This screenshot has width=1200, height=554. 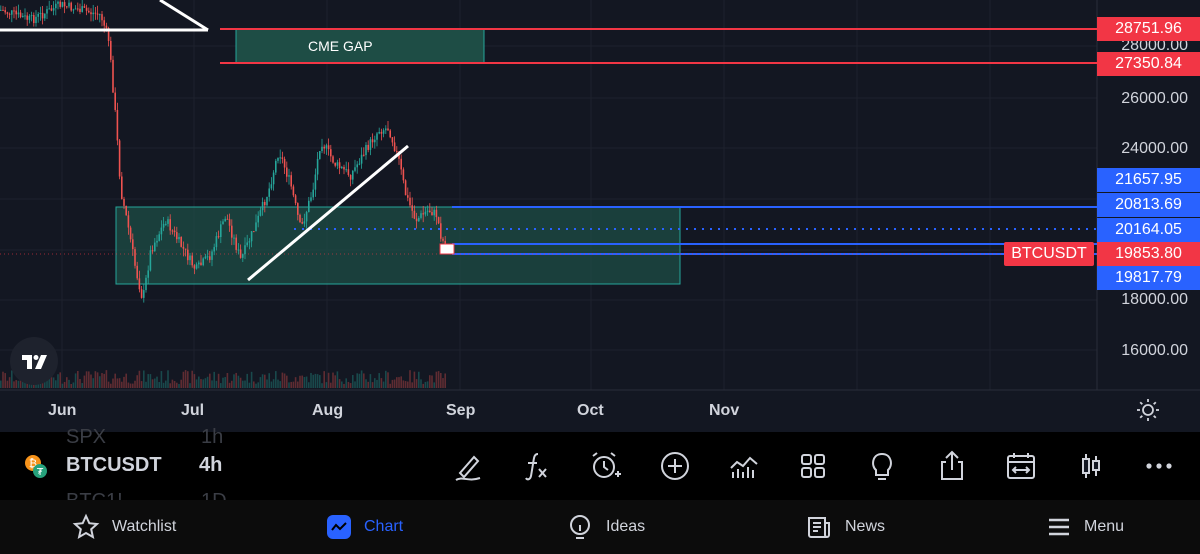 I want to click on nav-menu: Menu, so click(x=1085, y=527).